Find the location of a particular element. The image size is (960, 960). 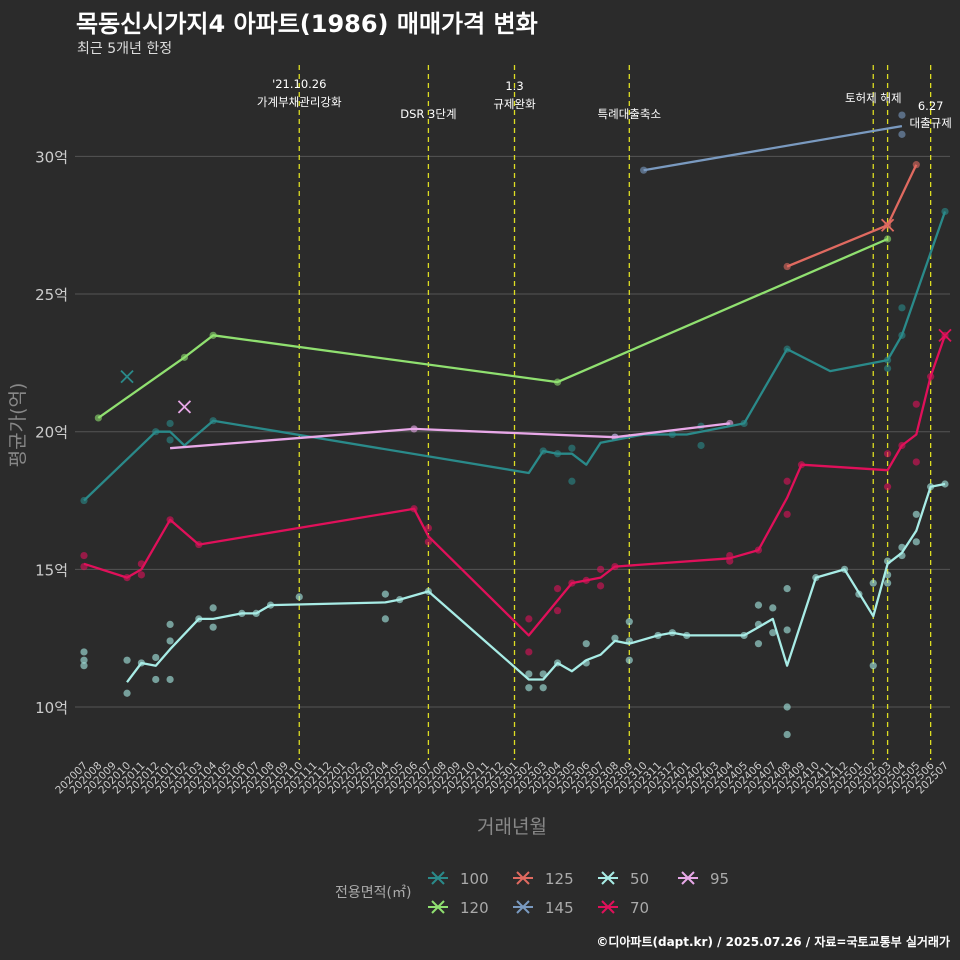

event-label-line: 규제완화 is located at coordinates (514, 104).